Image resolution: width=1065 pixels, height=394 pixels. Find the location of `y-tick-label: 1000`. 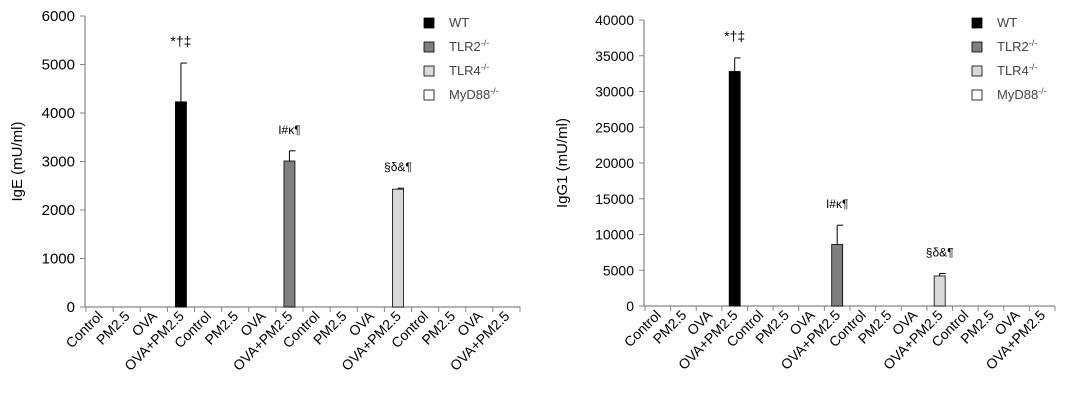

y-tick-label: 1000 is located at coordinates (58, 259).